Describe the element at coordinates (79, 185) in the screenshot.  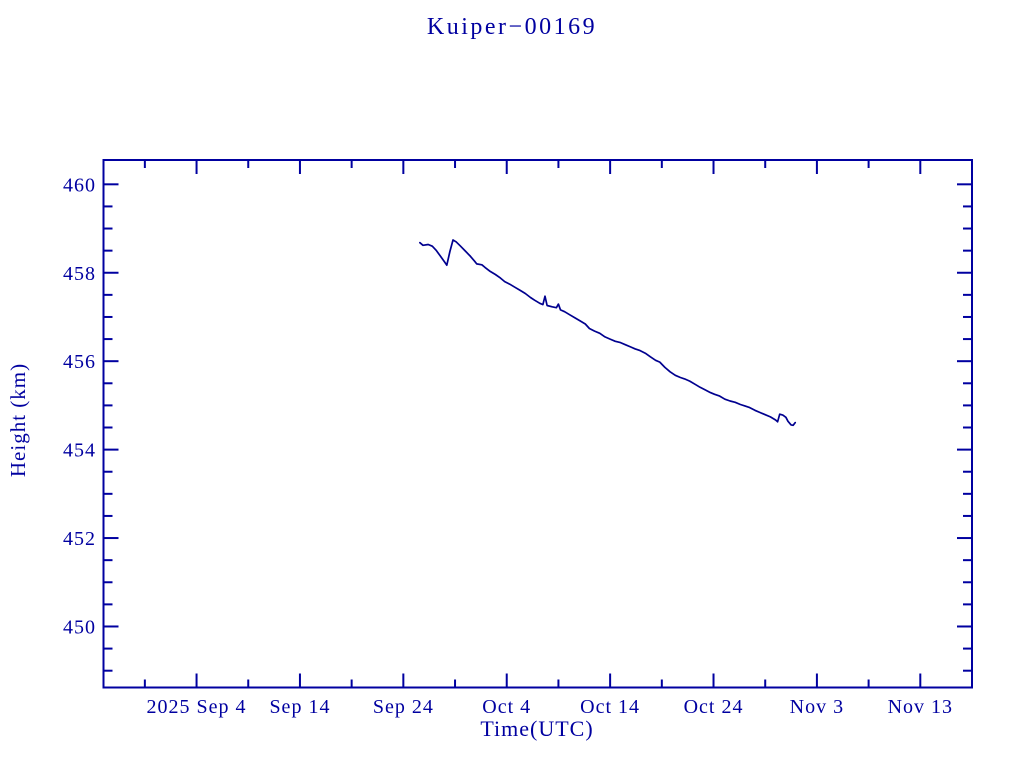
I see `y-tick-label: 460` at that location.